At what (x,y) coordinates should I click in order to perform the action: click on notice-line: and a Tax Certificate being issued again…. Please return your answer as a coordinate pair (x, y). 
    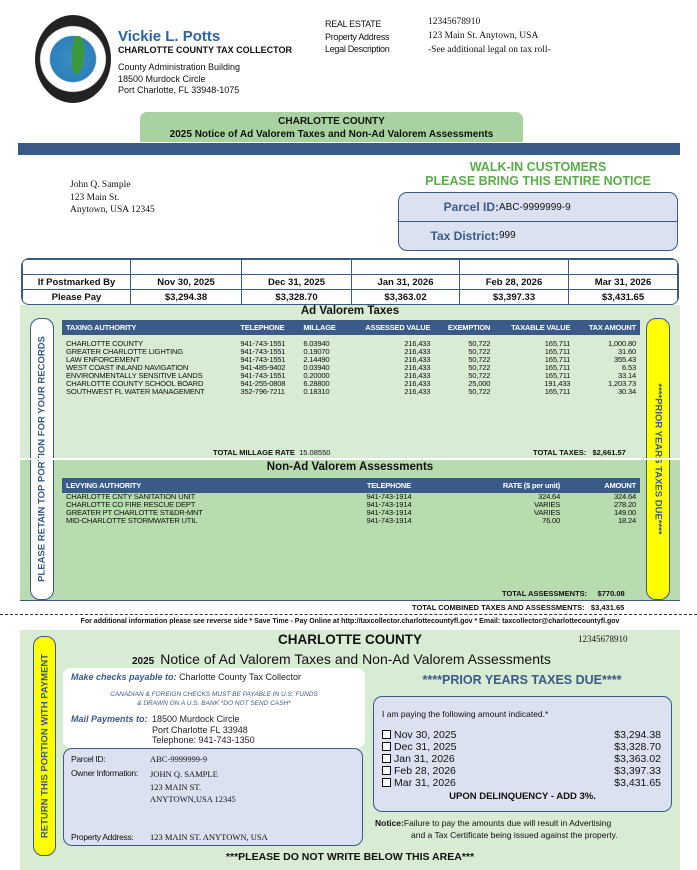
    Looking at the image, I should click on (514, 835).